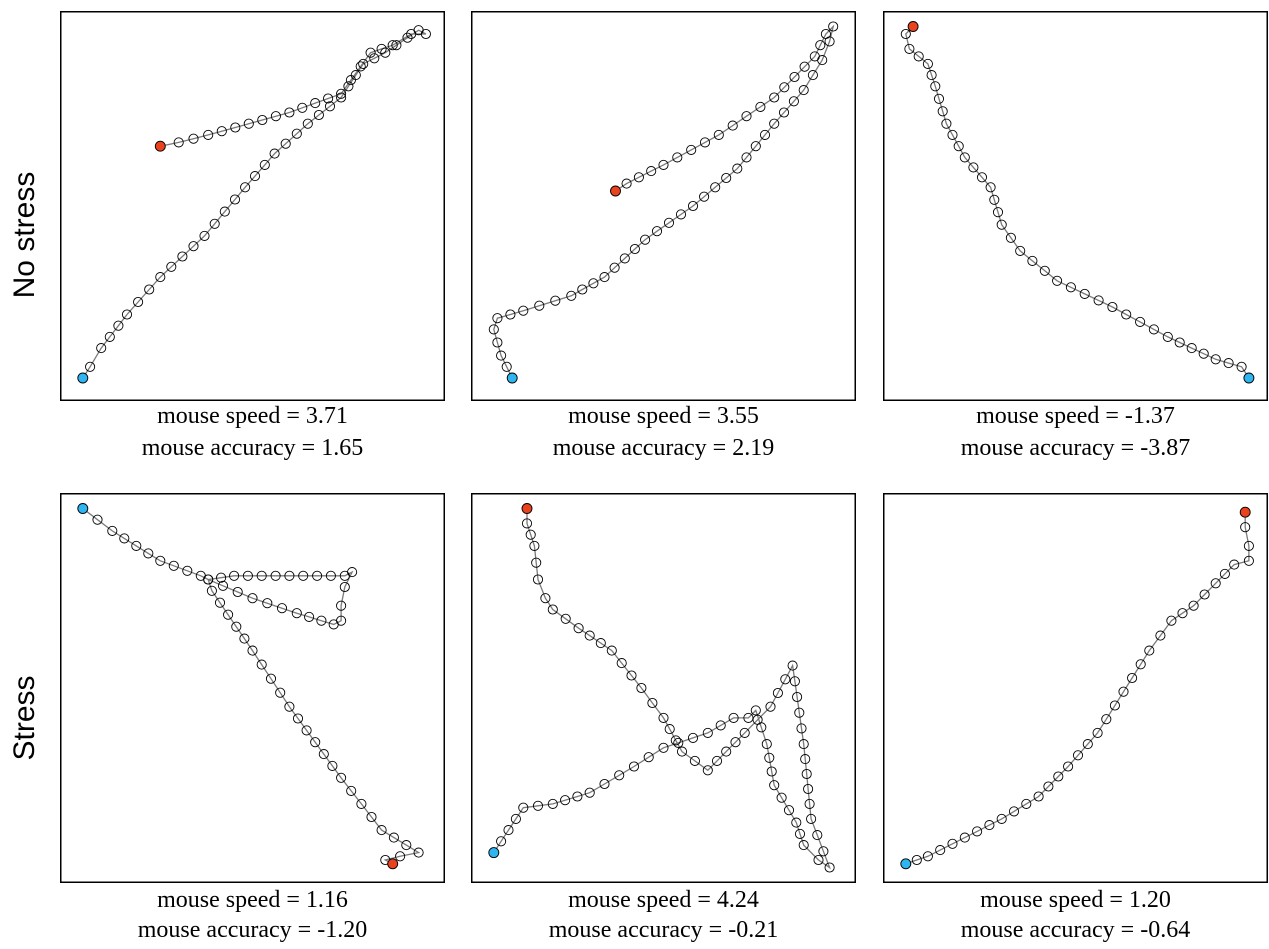 The image size is (1269, 949). Describe the element at coordinates (664, 201) in the screenshot. I see `trajectory-line` at that location.